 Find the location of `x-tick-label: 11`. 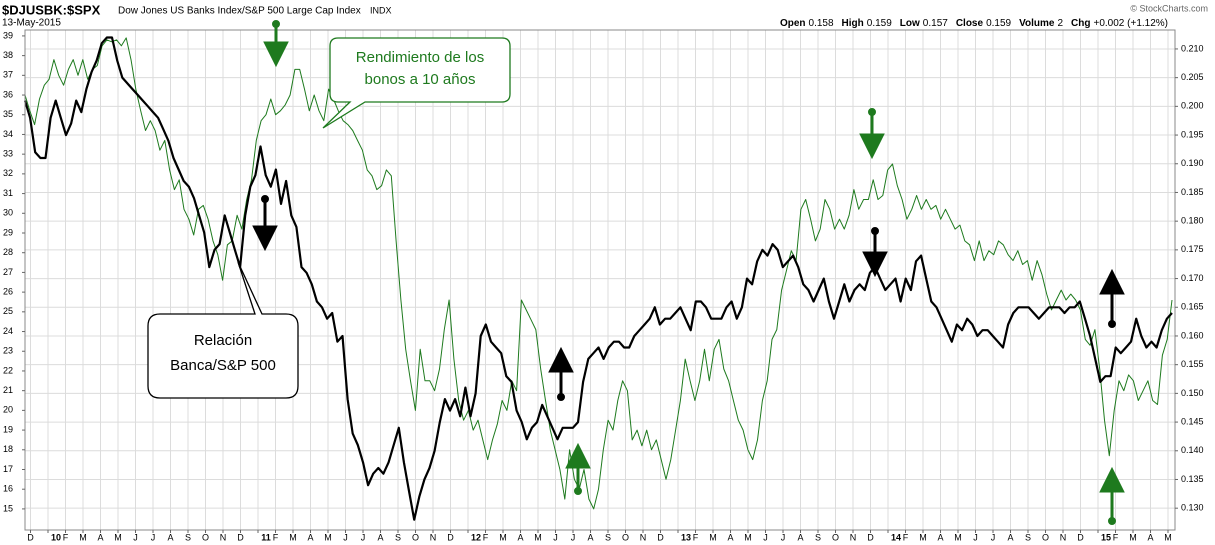

x-tick-label: 11 is located at coordinates (266, 537).